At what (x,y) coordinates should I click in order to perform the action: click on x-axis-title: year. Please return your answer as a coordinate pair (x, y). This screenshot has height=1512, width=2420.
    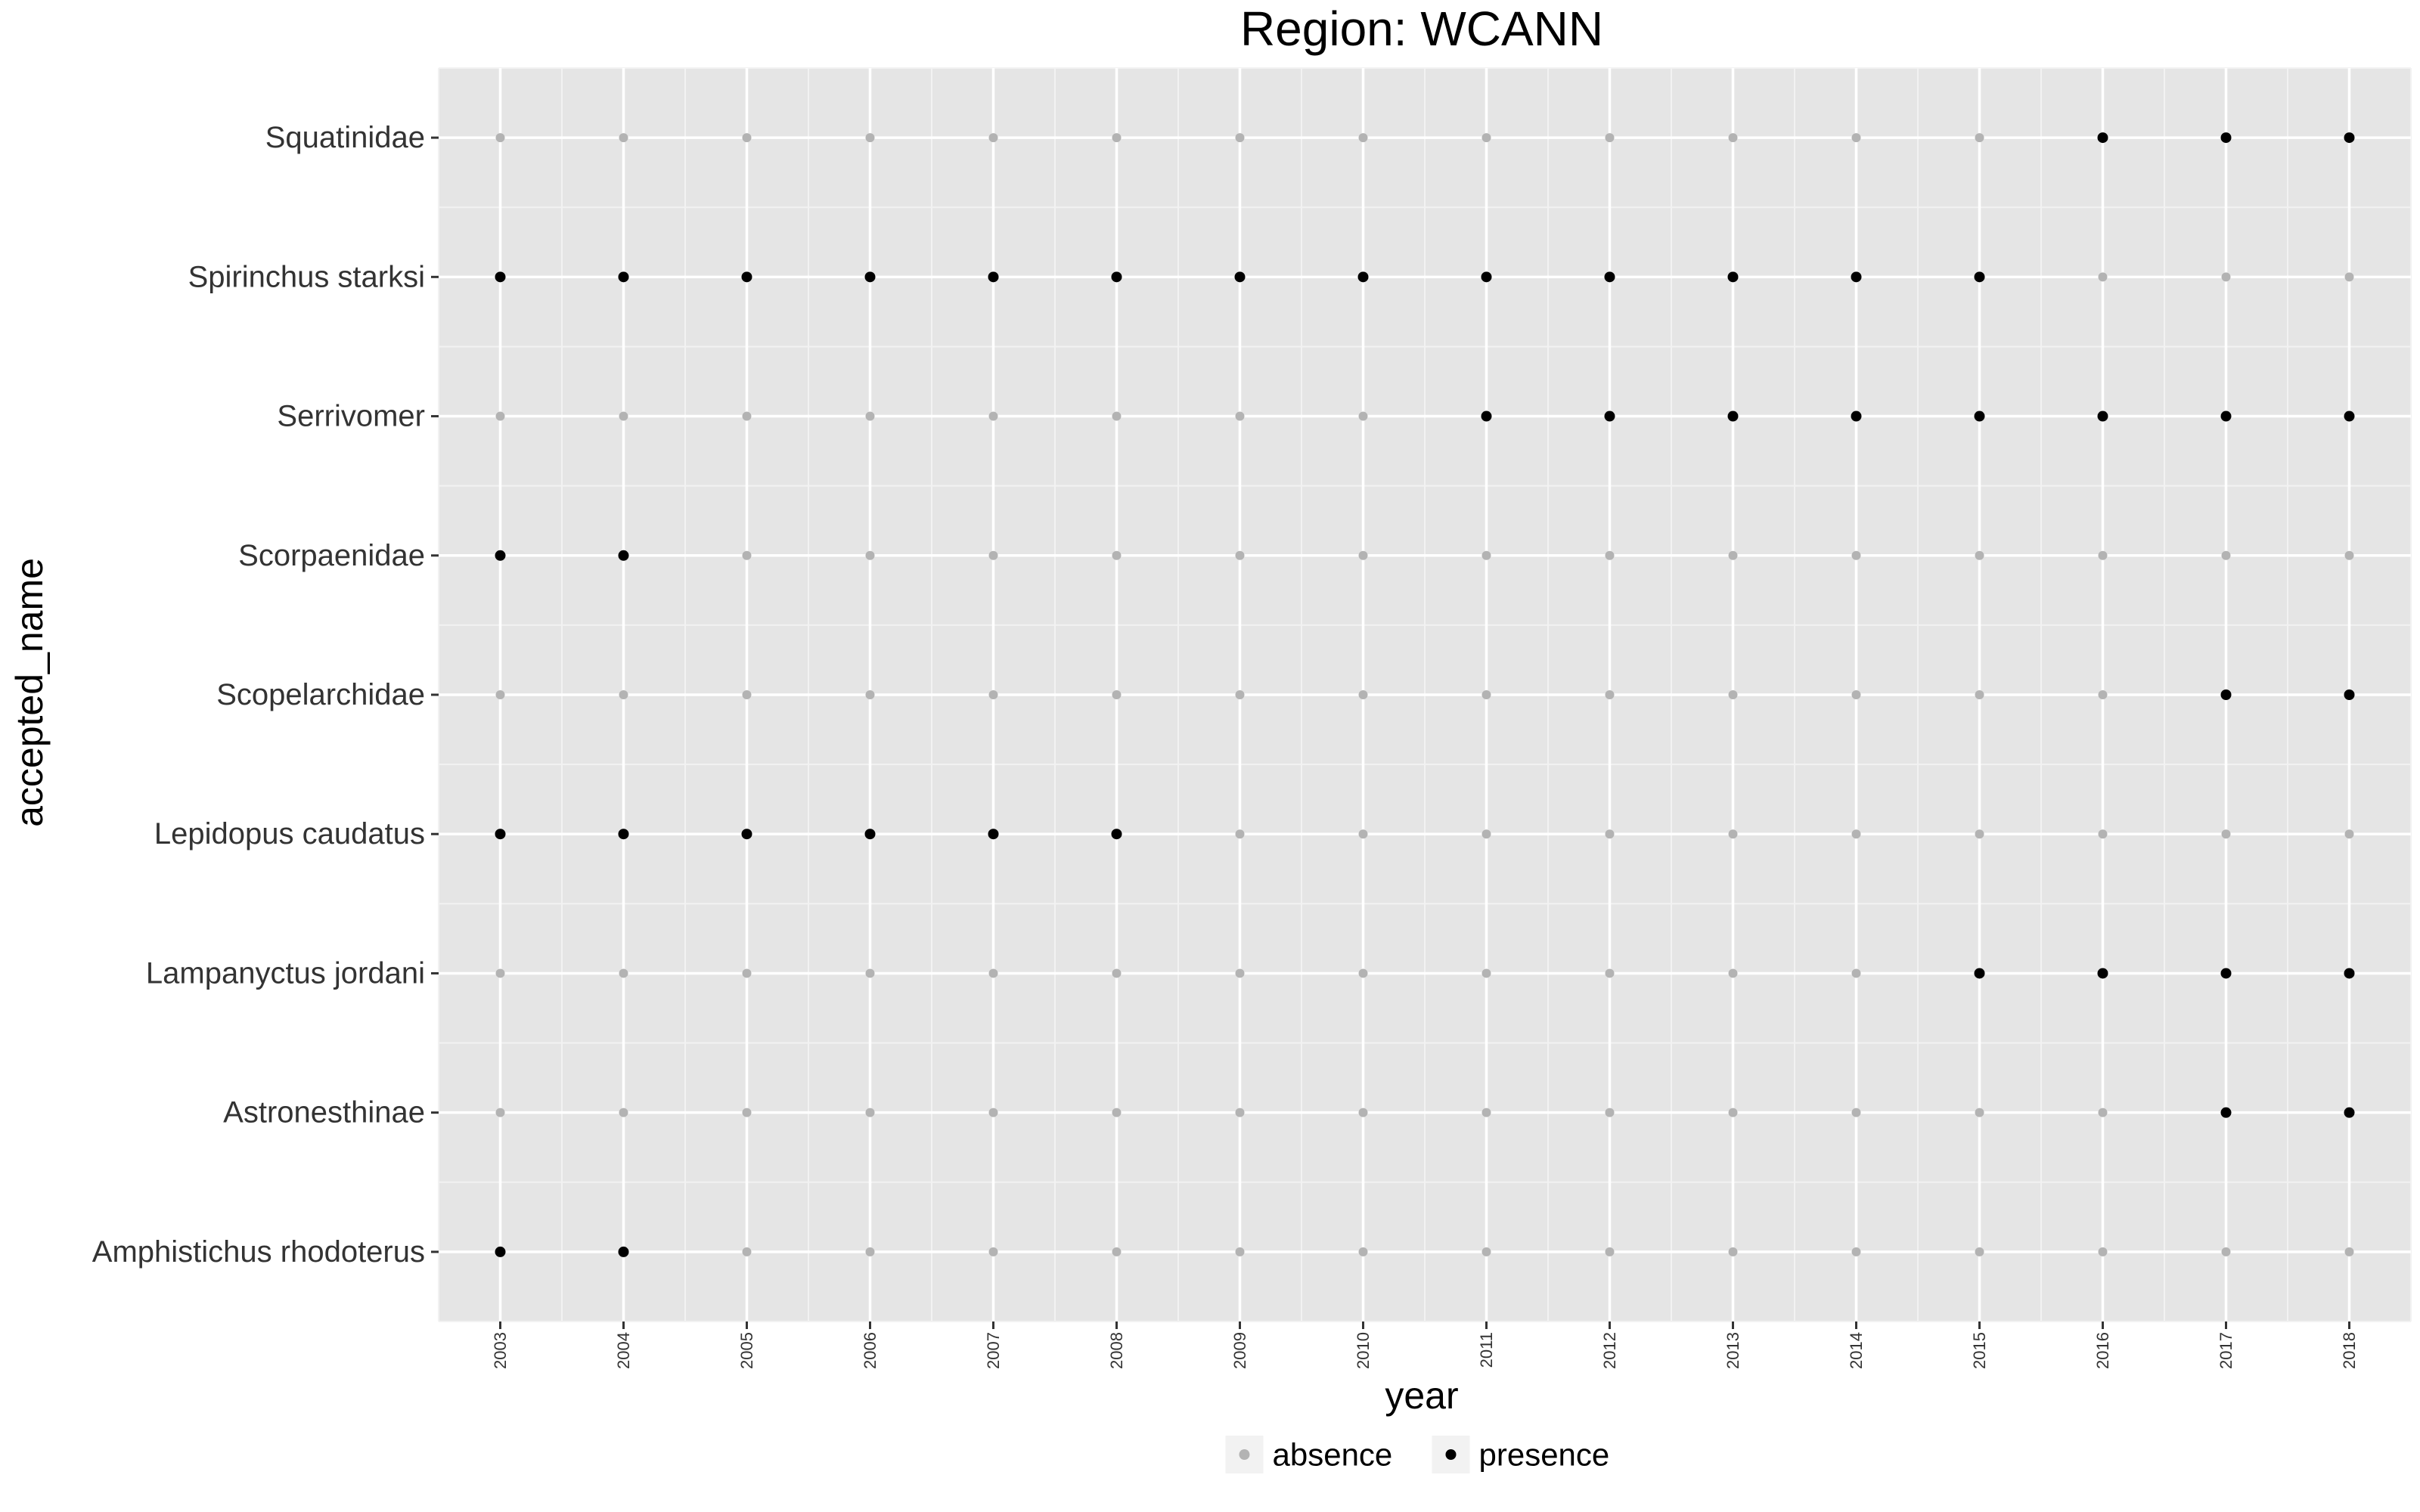
    Looking at the image, I should click on (1421, 1395).